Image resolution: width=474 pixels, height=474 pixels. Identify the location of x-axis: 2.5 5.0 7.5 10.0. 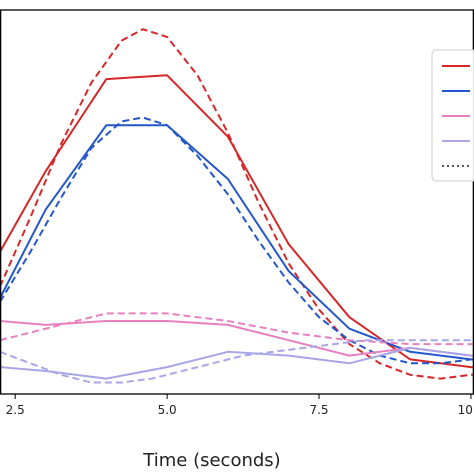
(240, 405).